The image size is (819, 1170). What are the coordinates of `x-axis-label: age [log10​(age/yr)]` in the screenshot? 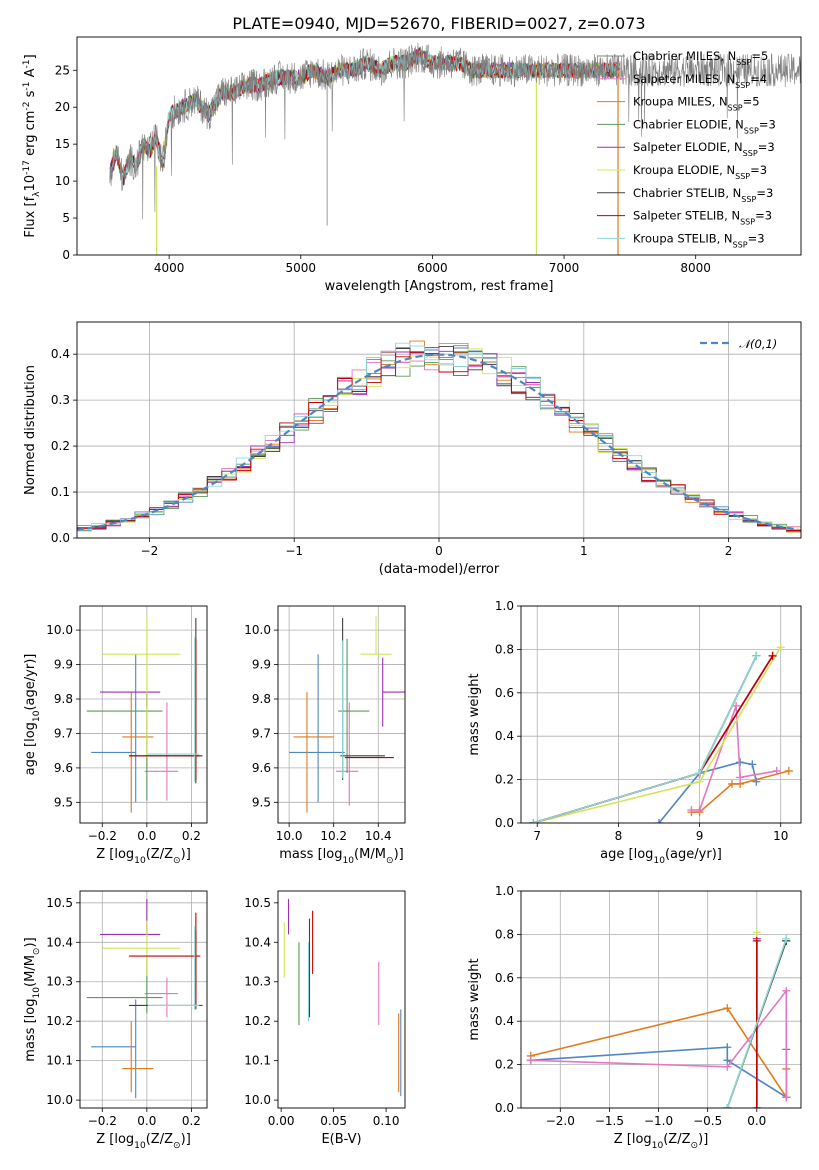 It's located at (661, 856).